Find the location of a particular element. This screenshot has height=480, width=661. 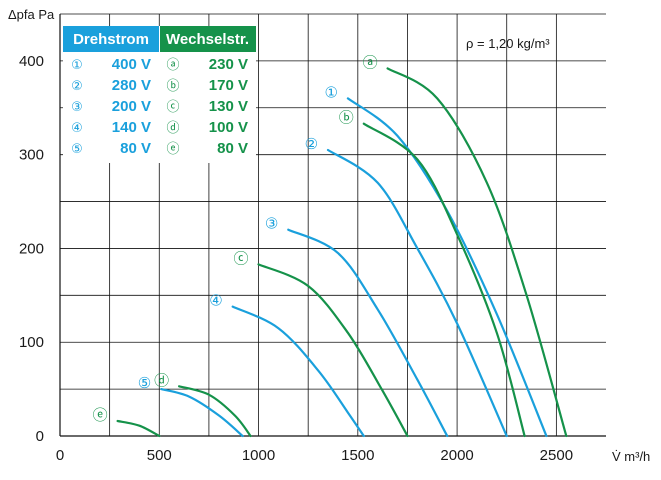

legend-drehstrom-value: 280 V is located at coordinates (131, 85).